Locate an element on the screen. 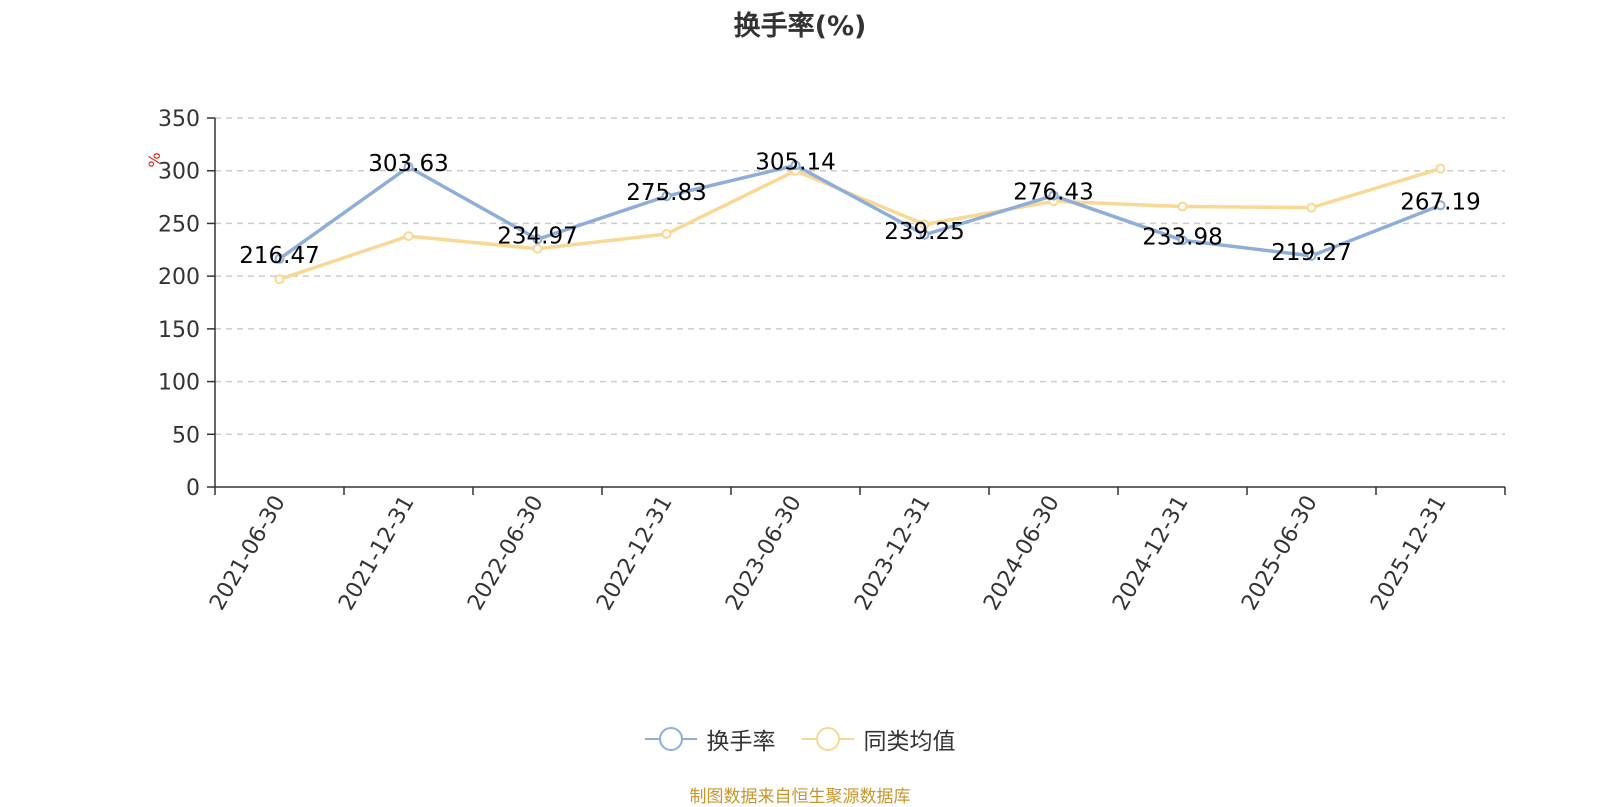 Image resolution: width=1600 pixels, height=807 pixels. x-tick-label: 2024-06-30 is located at coordinates (1022, 553).